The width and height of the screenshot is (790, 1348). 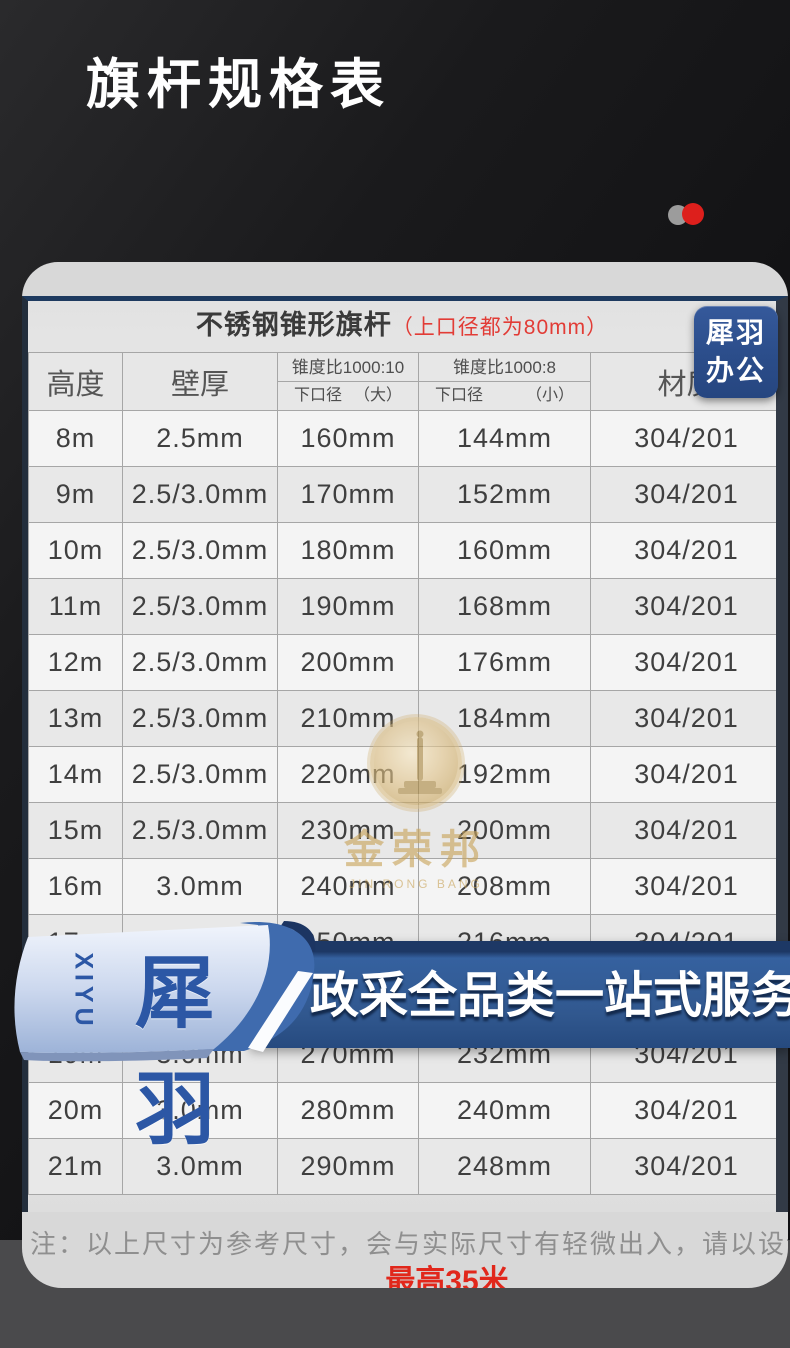 I want to click on xiyu-office-badge: 犀羽 办公, so click(x=736, y=352).